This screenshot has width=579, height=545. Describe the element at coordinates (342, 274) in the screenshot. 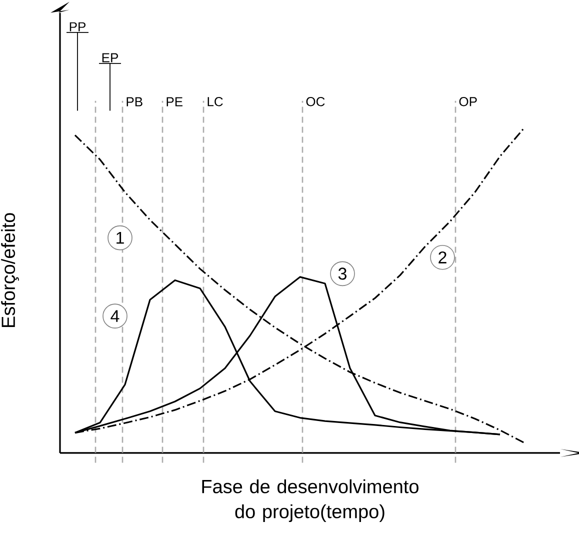

I see `annotation: 3` at that location.